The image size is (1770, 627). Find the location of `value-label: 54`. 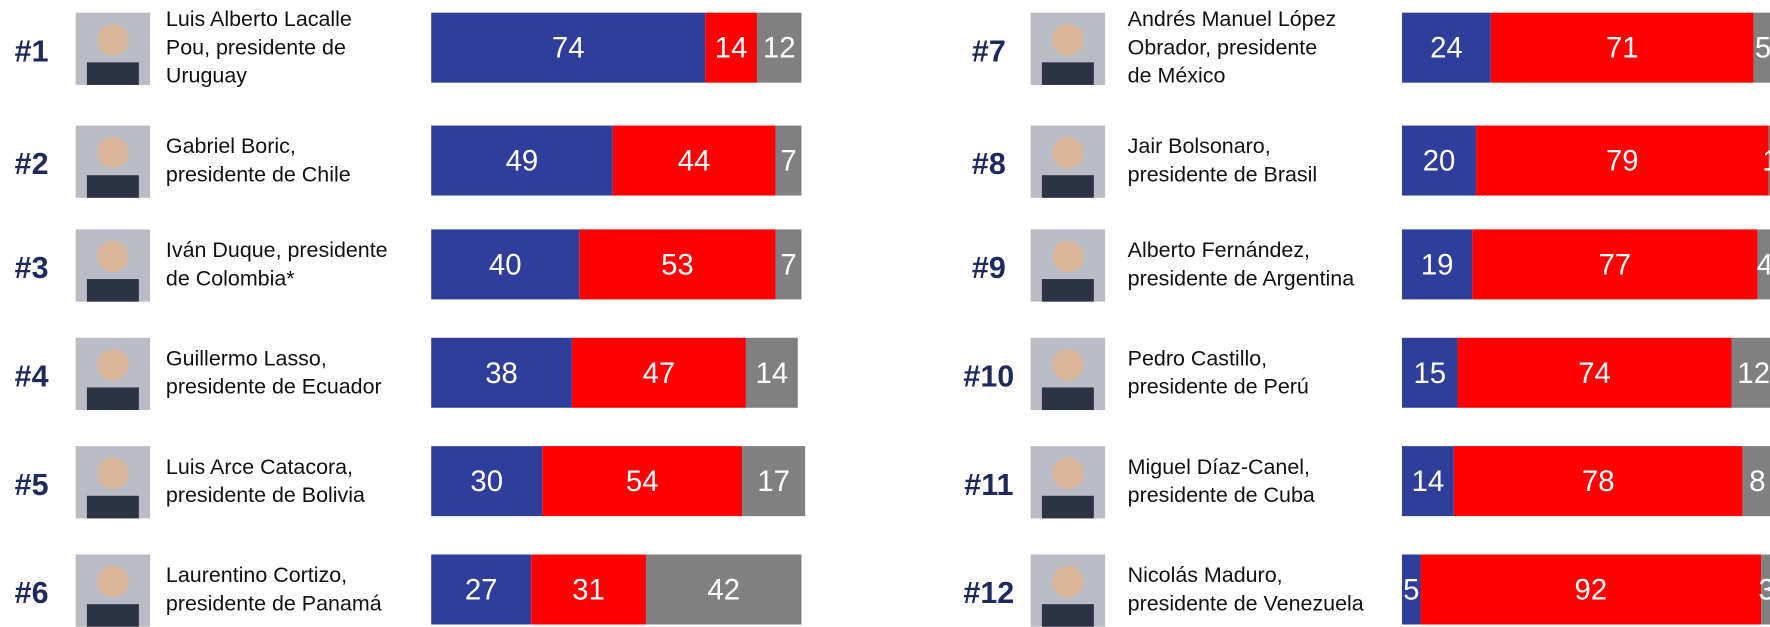

value-label: 54 is located at coordinates (642, 481).